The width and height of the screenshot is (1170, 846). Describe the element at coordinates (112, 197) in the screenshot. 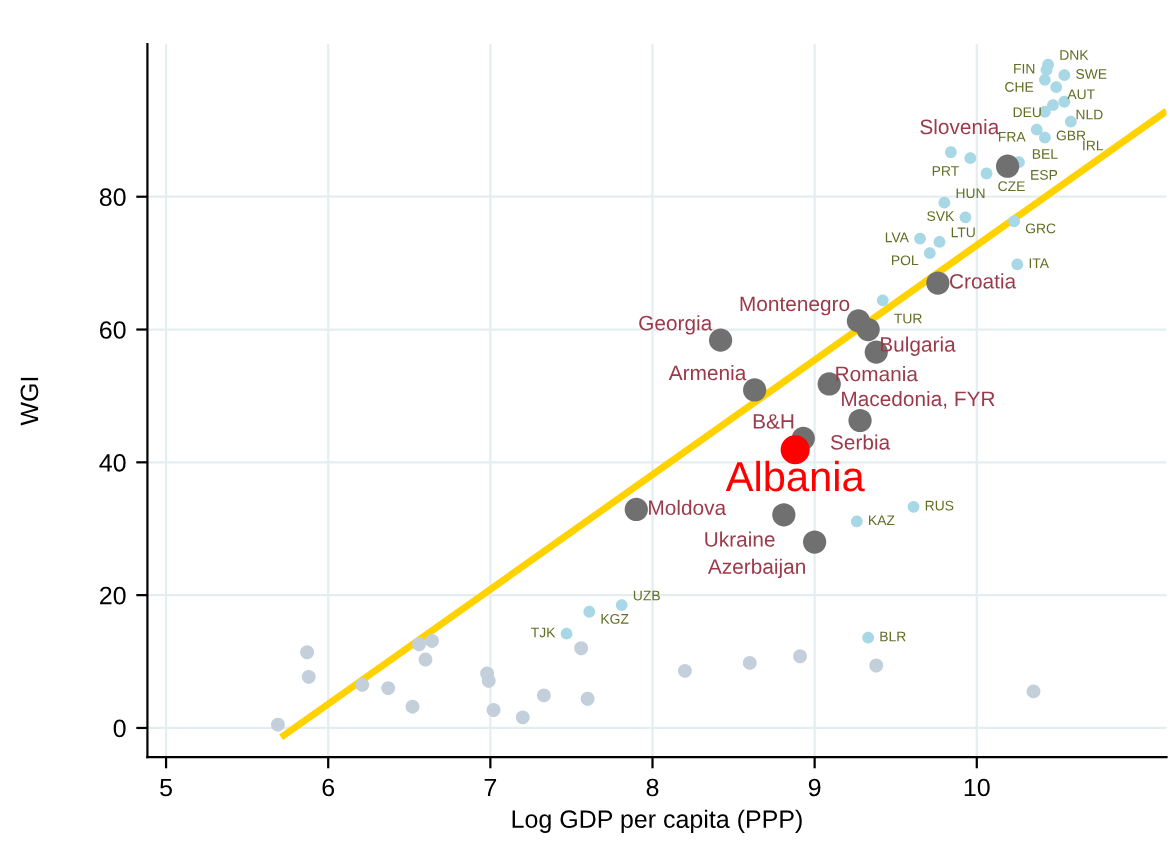

I see `y-tick-label: 80` at that location.